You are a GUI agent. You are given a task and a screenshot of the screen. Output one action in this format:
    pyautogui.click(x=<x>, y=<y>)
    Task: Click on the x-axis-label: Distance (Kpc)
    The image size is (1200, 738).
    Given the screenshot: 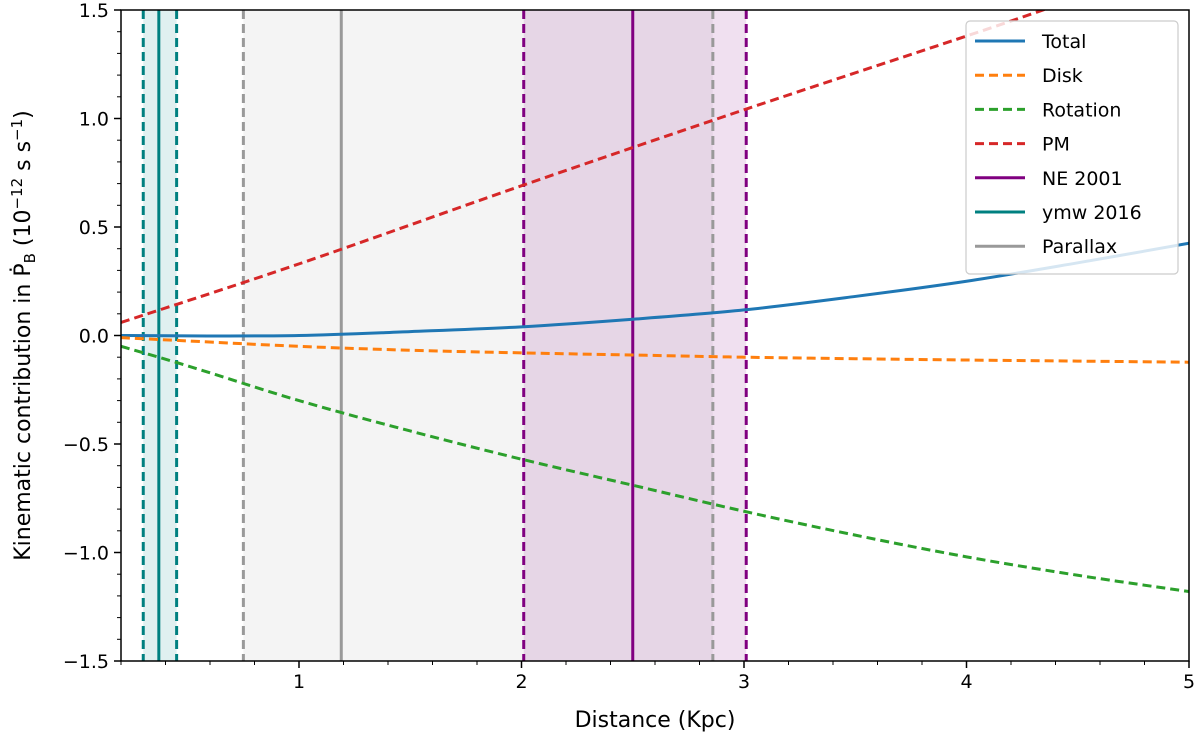 What is the action you would take?
    pyautogui.click(x=655, y=720)
    